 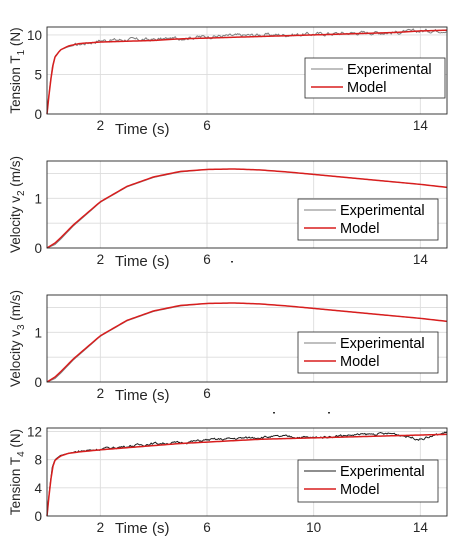 I want to click on y-axis-label: Velocity v2 (m/s), so click(x=17, y=204).